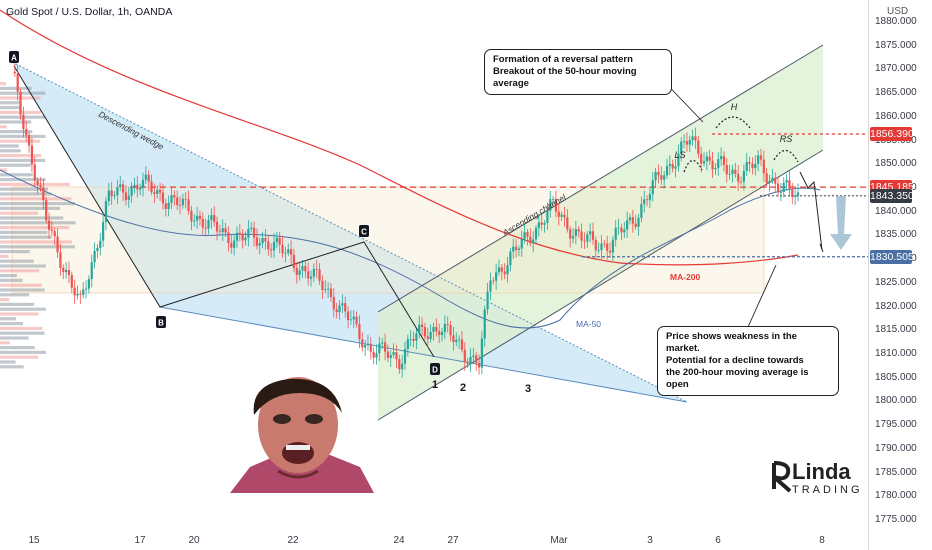 This screenshot has width=932, height=550. I want to click on point-label-b: B, so click(161, 323).